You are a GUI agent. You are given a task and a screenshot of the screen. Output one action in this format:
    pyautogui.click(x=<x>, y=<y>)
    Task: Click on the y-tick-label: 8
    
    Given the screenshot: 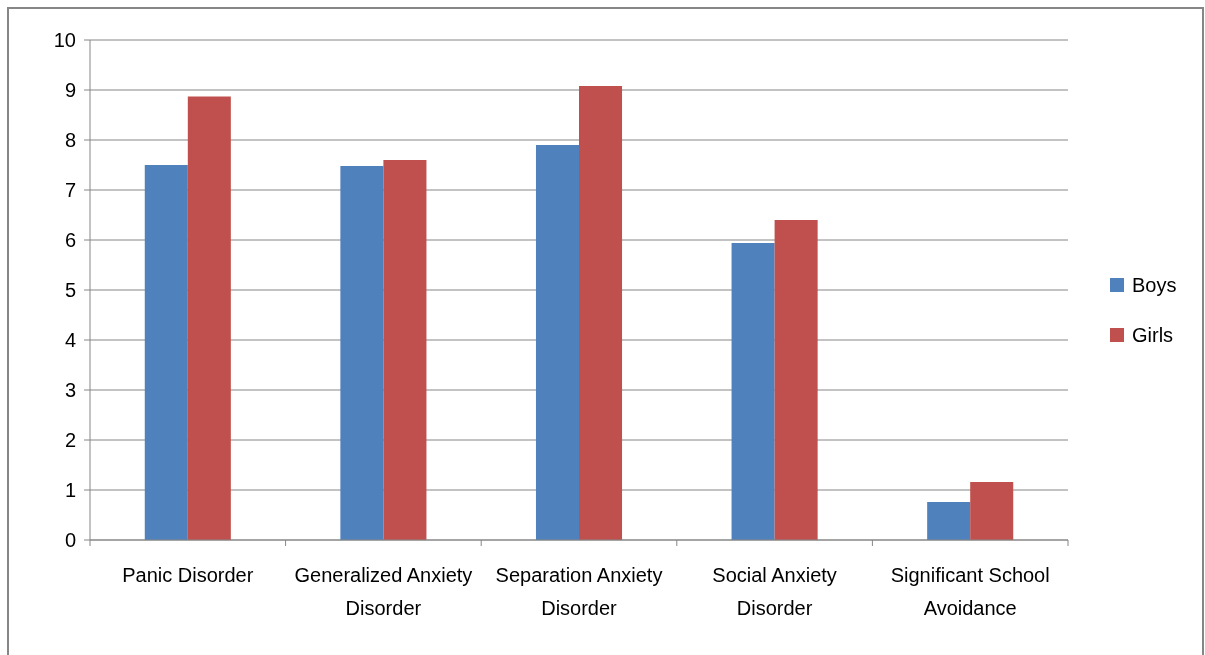 What is the action you would take?
    pyautogui.click(x=70, y=140)
    